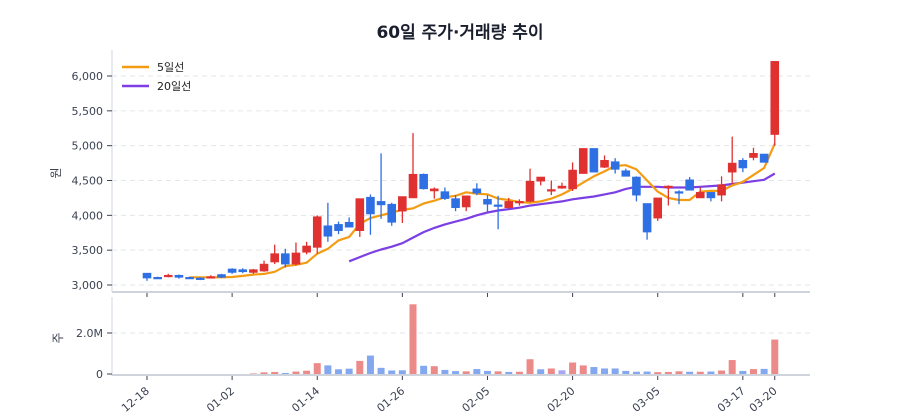 Image resolution: width=900 pixels, height=420 pixels. What do you see at coordinates (89, 333) in the screenshot?
I see `volume-ytick-label: 2.0M` at bounding box center [89, 333].